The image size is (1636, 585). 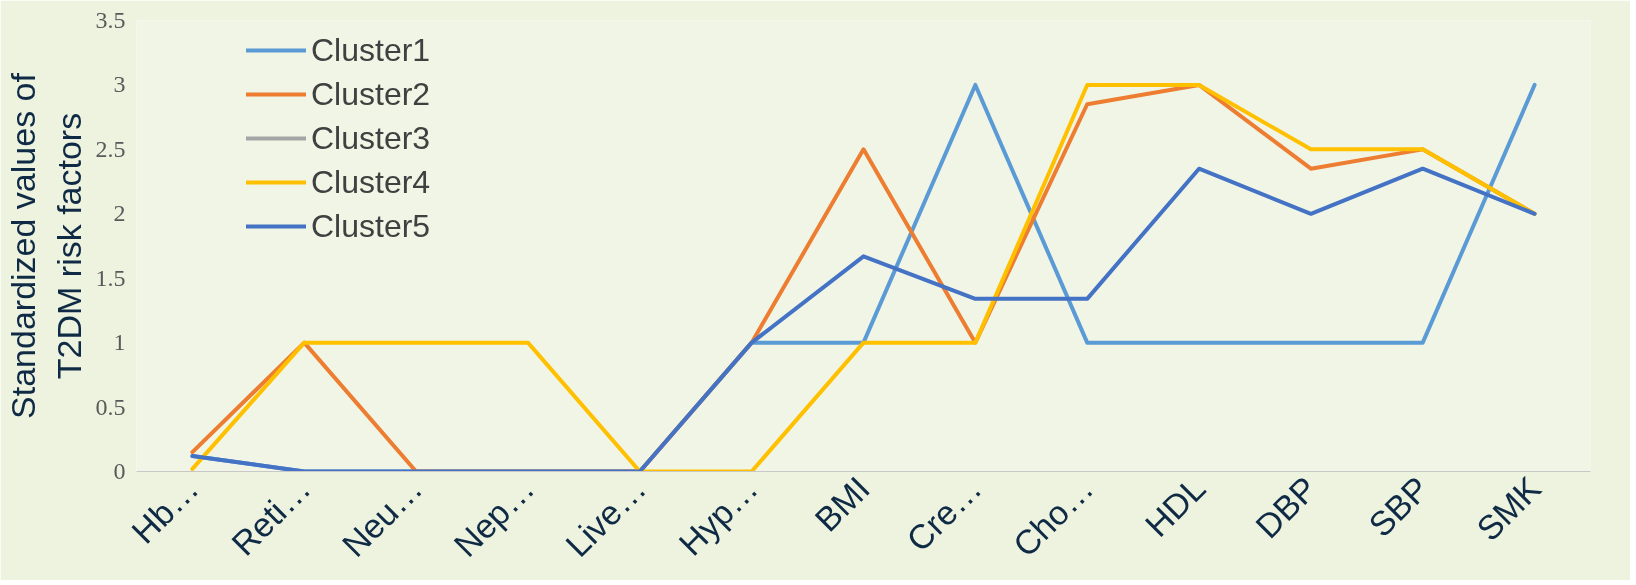 What do you see at coordinates (110, 148) in the screenshot?
I see `y-tick-label: 2.5` at bounding box center [110, 148].